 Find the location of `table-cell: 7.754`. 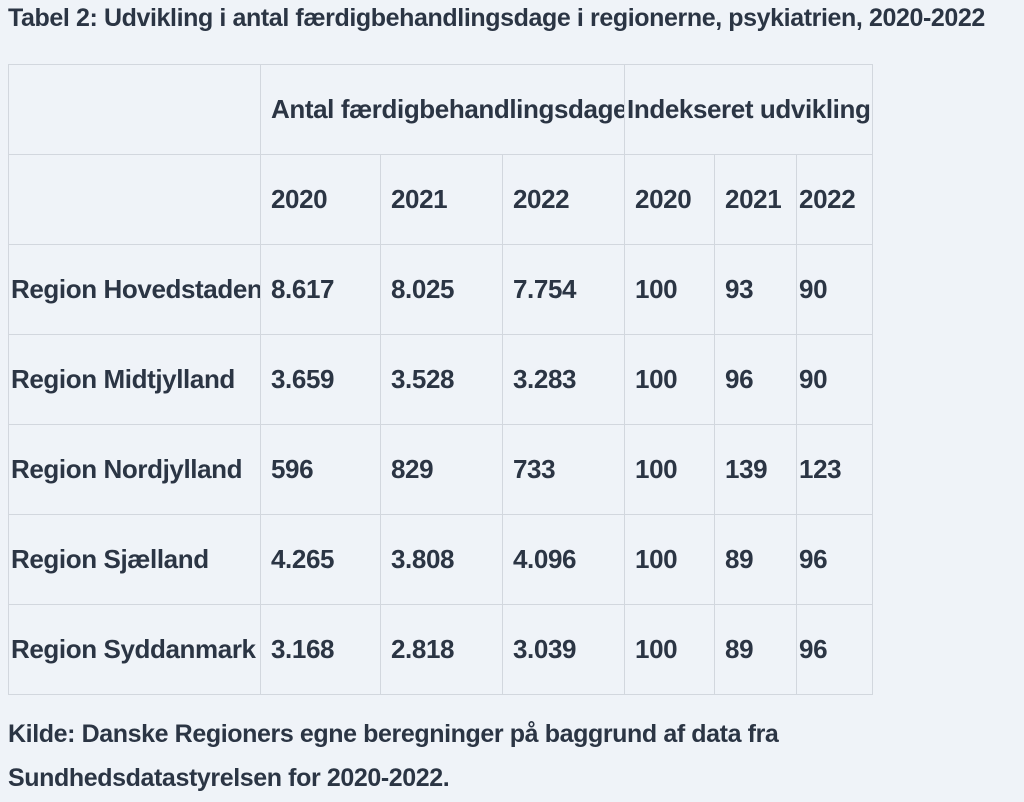

table-cell: 7.754 is located at coordinates (563, 289).